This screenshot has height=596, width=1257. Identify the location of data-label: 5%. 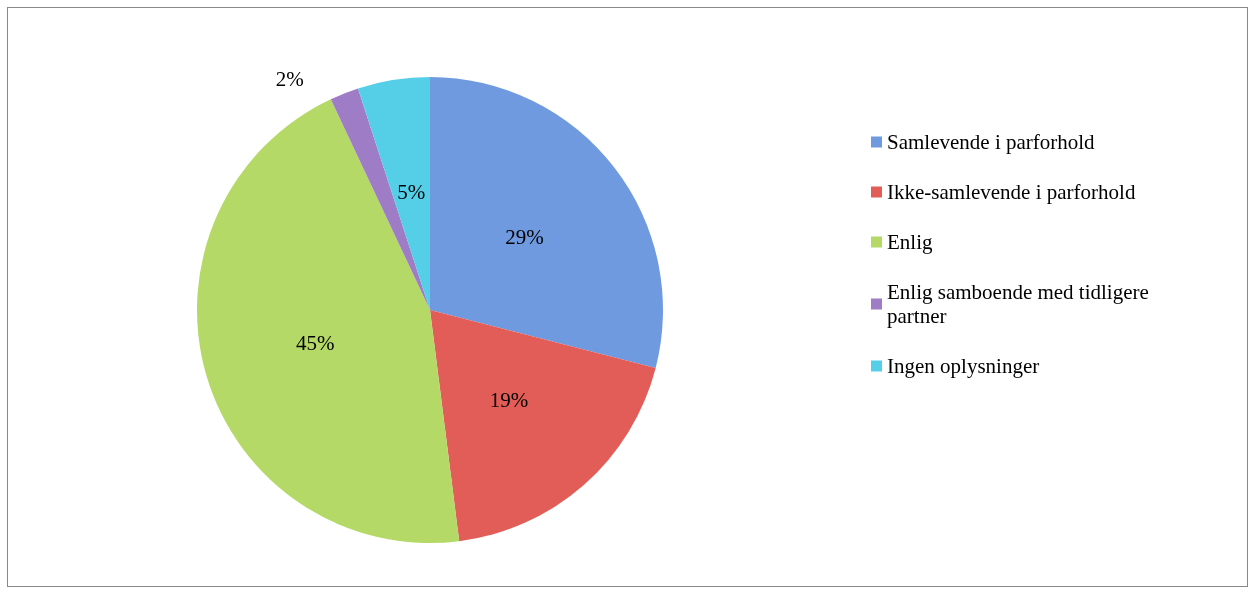
(411, 191).